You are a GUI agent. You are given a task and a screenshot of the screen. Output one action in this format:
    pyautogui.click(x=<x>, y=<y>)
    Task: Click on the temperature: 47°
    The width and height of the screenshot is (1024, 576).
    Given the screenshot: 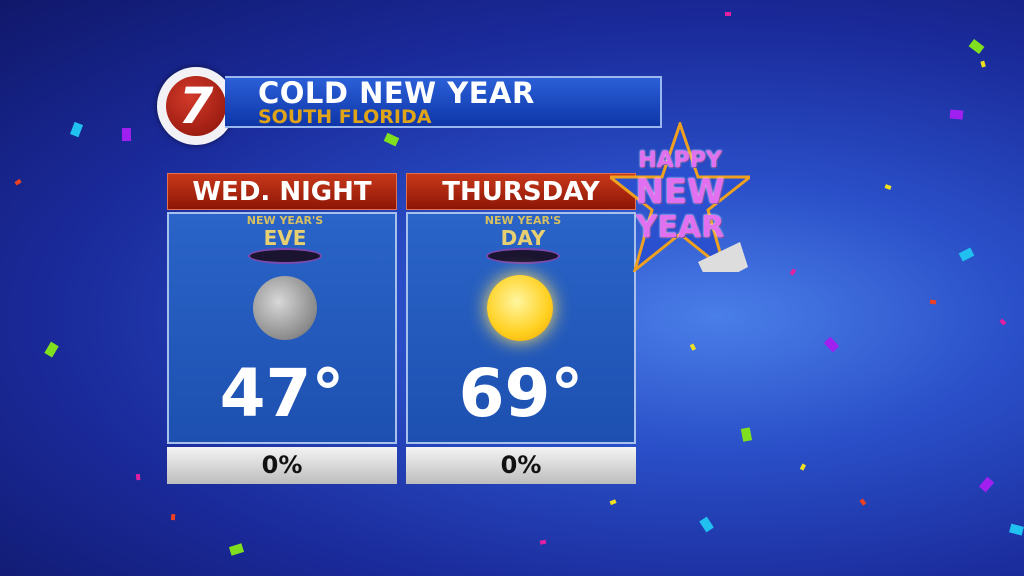 What is the action you would take?
    pyautogui.click(x=282, y=393)
    